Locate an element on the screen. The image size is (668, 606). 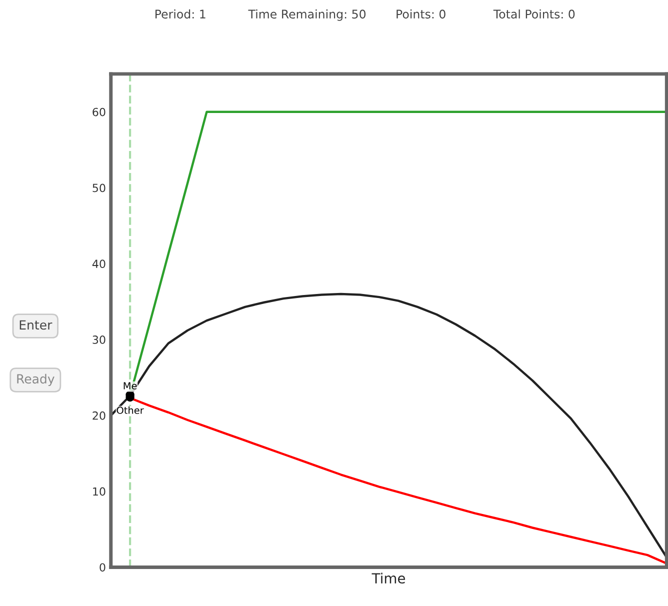
y-tick-label: 10 is located at coordinates (99, 491).